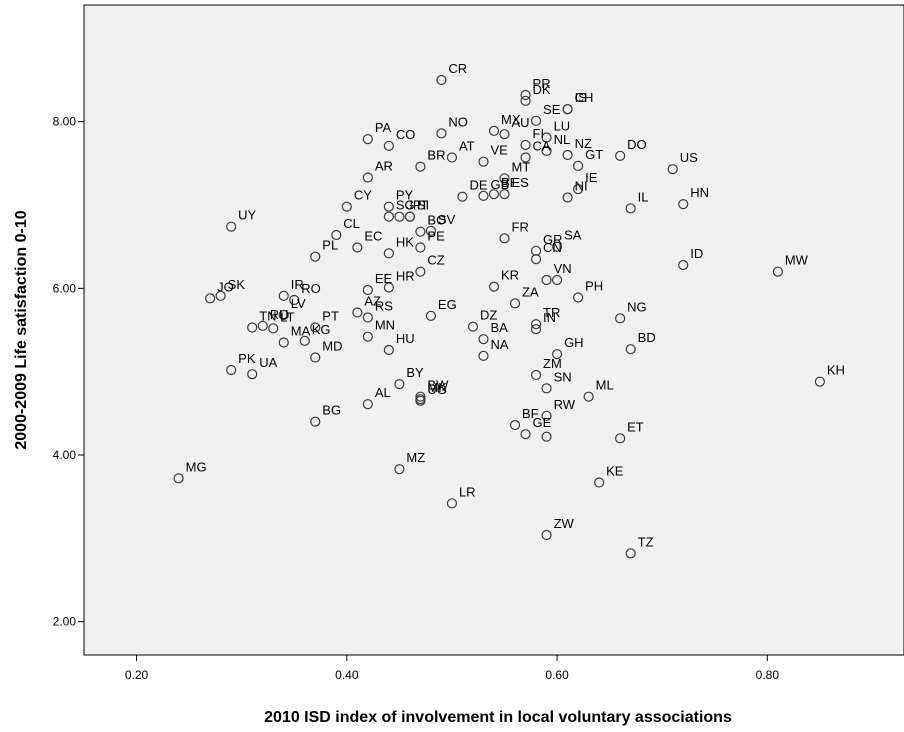 Image resolution: width=904 pixels, height=732 pixels. I want to click on point-label: CY, so click(363, 195).